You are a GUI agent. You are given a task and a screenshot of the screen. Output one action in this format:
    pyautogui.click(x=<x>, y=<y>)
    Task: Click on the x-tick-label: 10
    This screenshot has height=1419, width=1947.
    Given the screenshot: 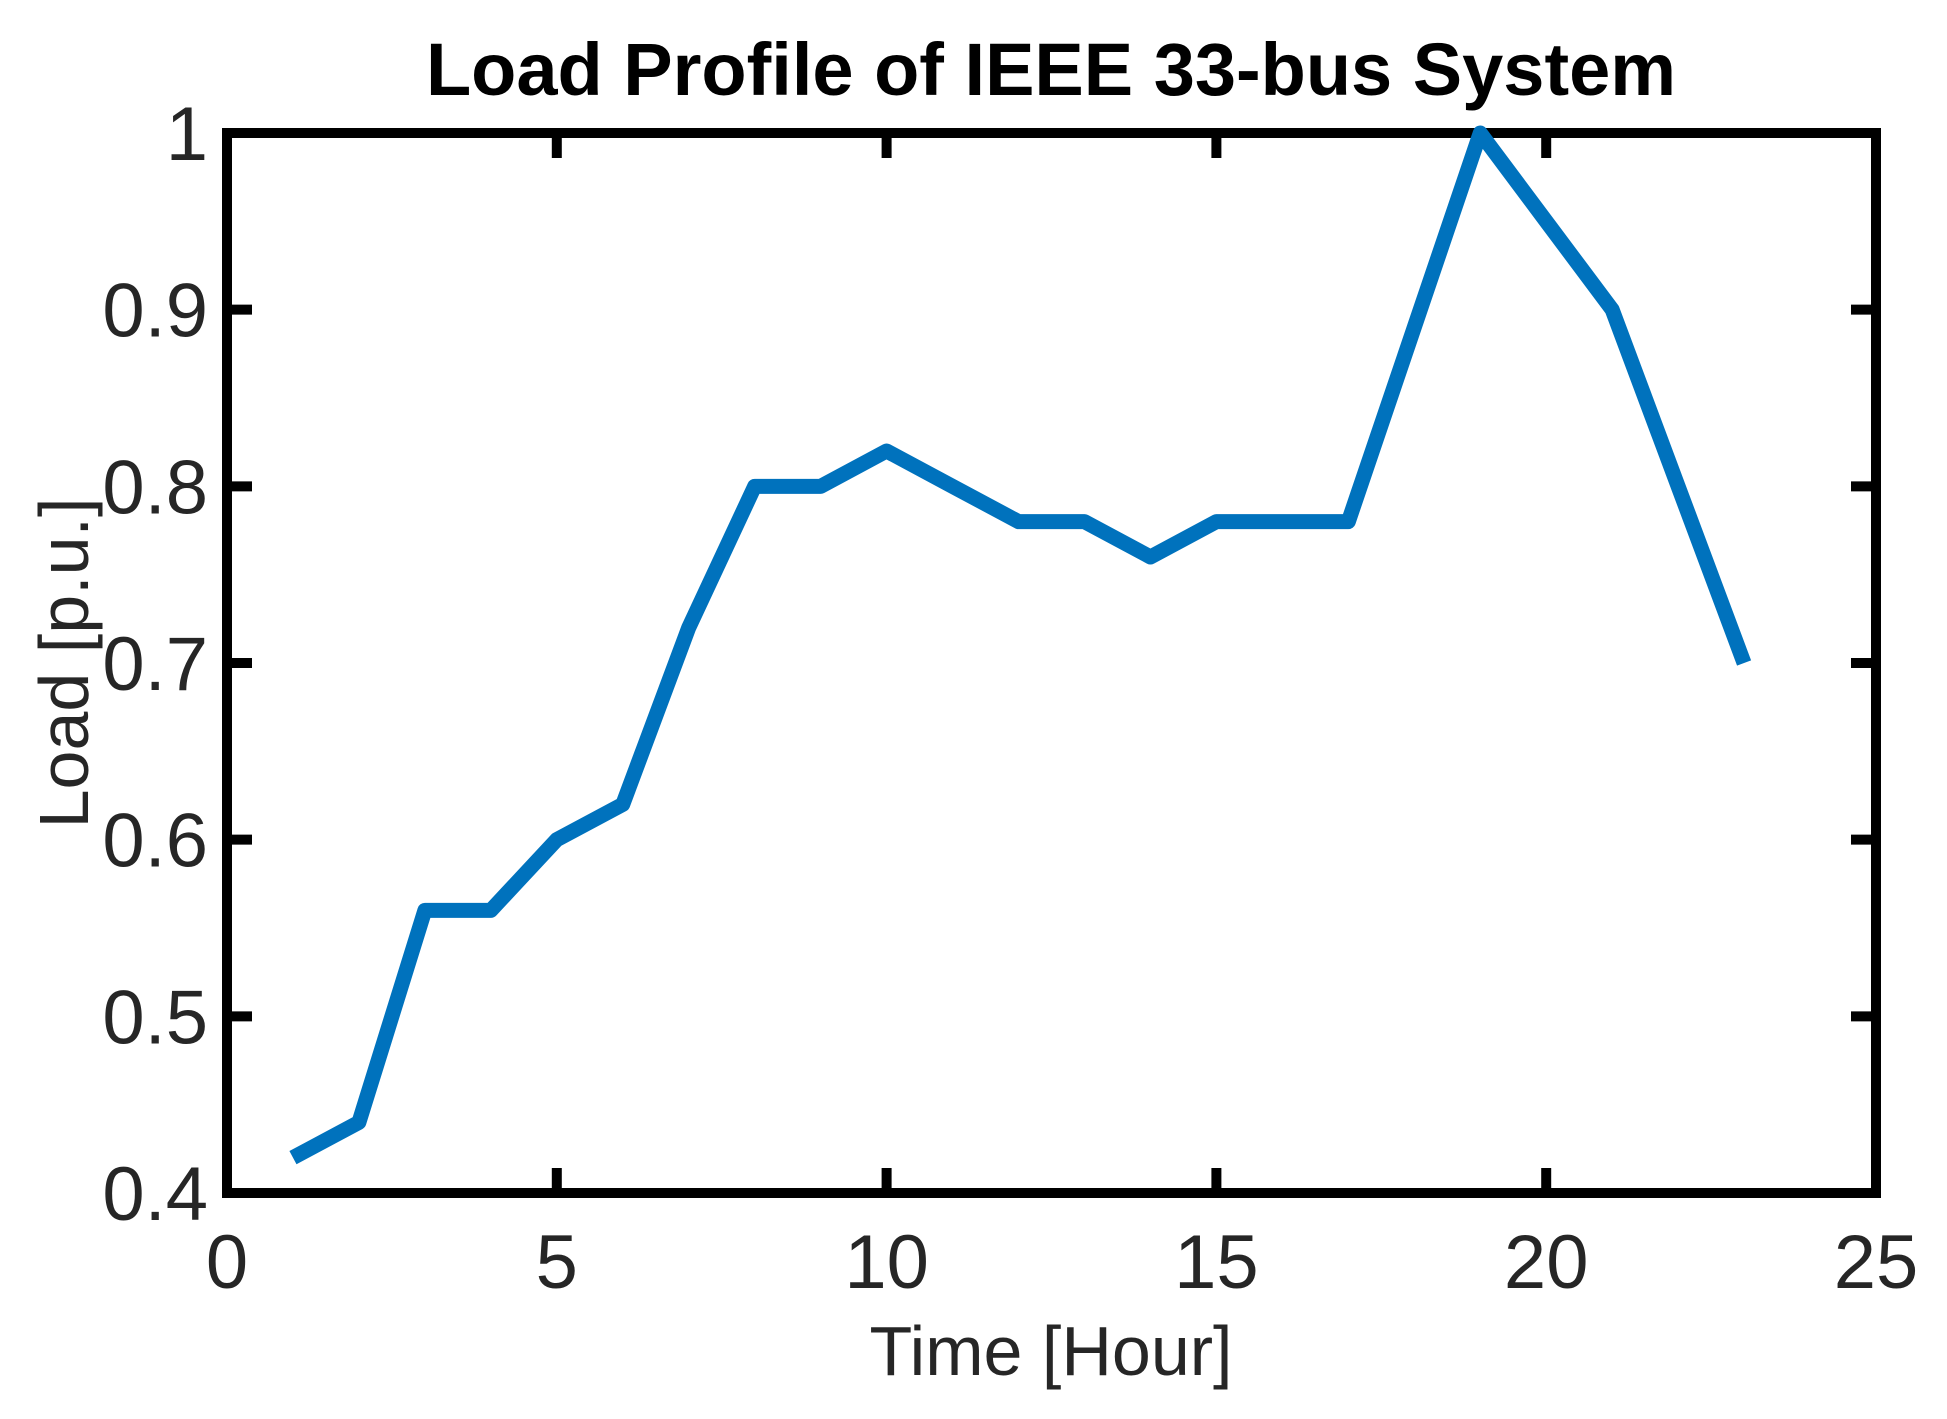 What is the action you would take?
    pyautogui.click(x=886, y=1262)
    